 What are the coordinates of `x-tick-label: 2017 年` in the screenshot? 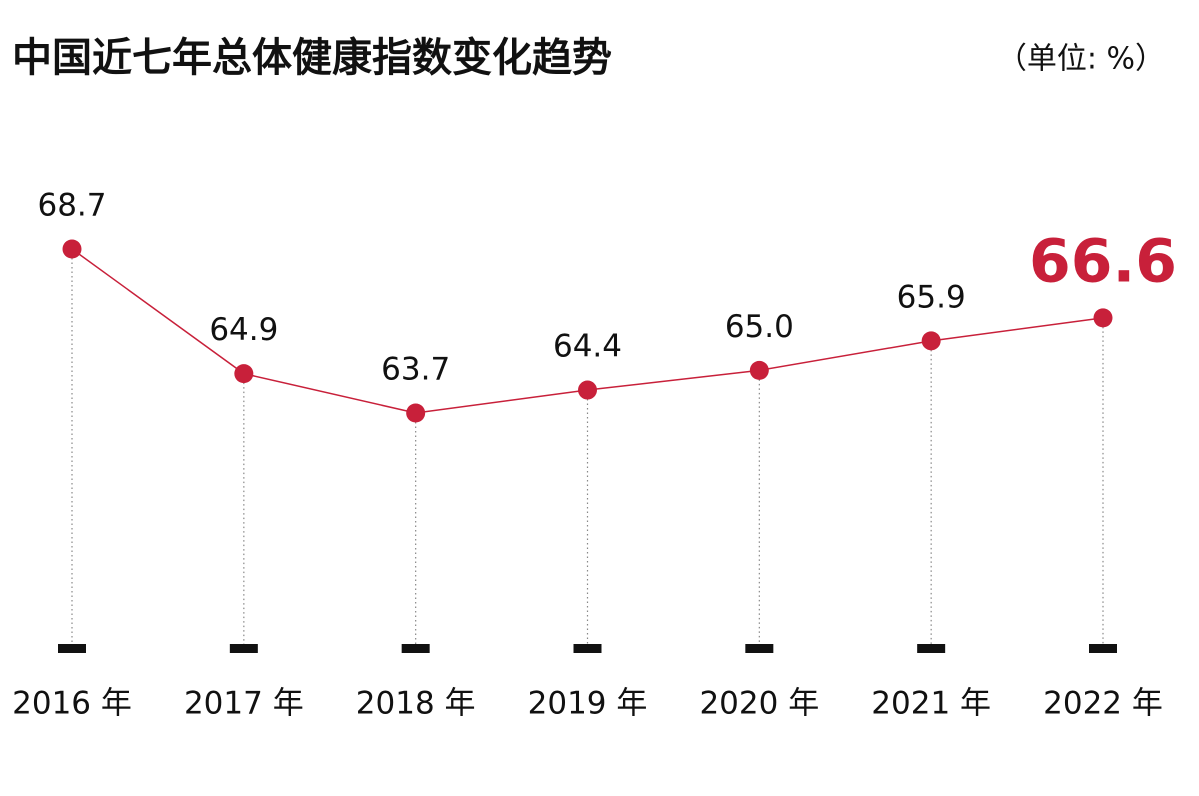 It's located at (244, 704).